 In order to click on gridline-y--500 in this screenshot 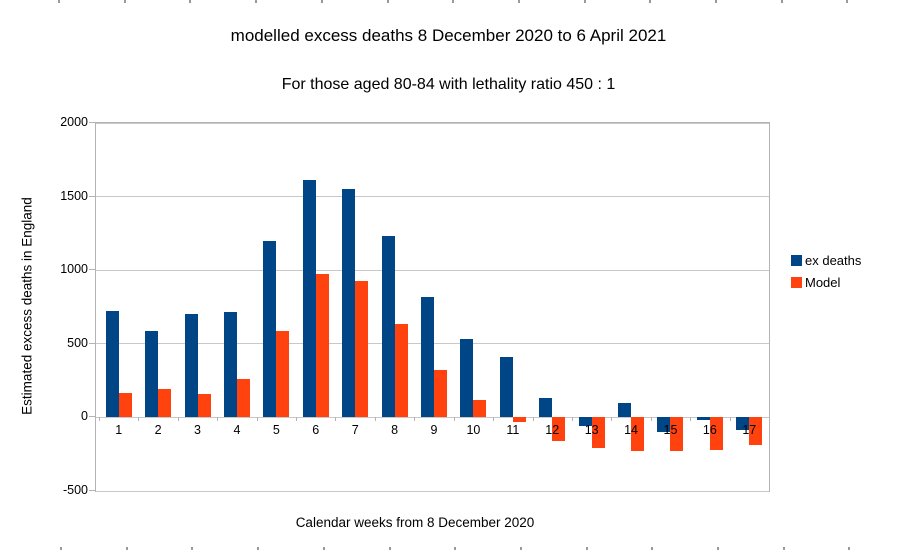, I will do `click(432, 491)`.